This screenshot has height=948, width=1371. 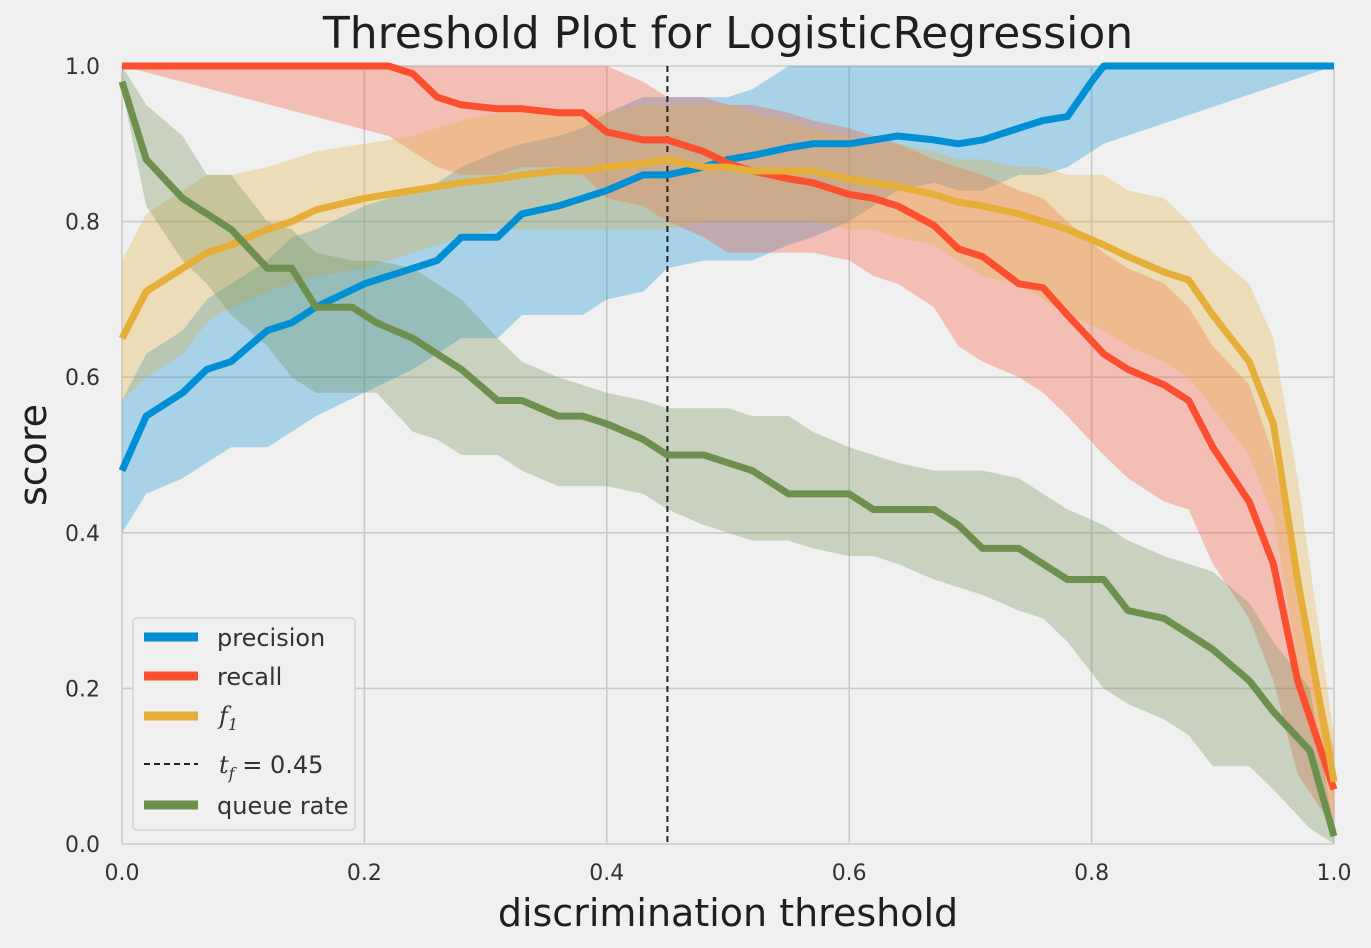 What do you see at coordinates (33, 455) in the screenshot?
I see `y-axis-label: score` at bounding box center [33, 455].